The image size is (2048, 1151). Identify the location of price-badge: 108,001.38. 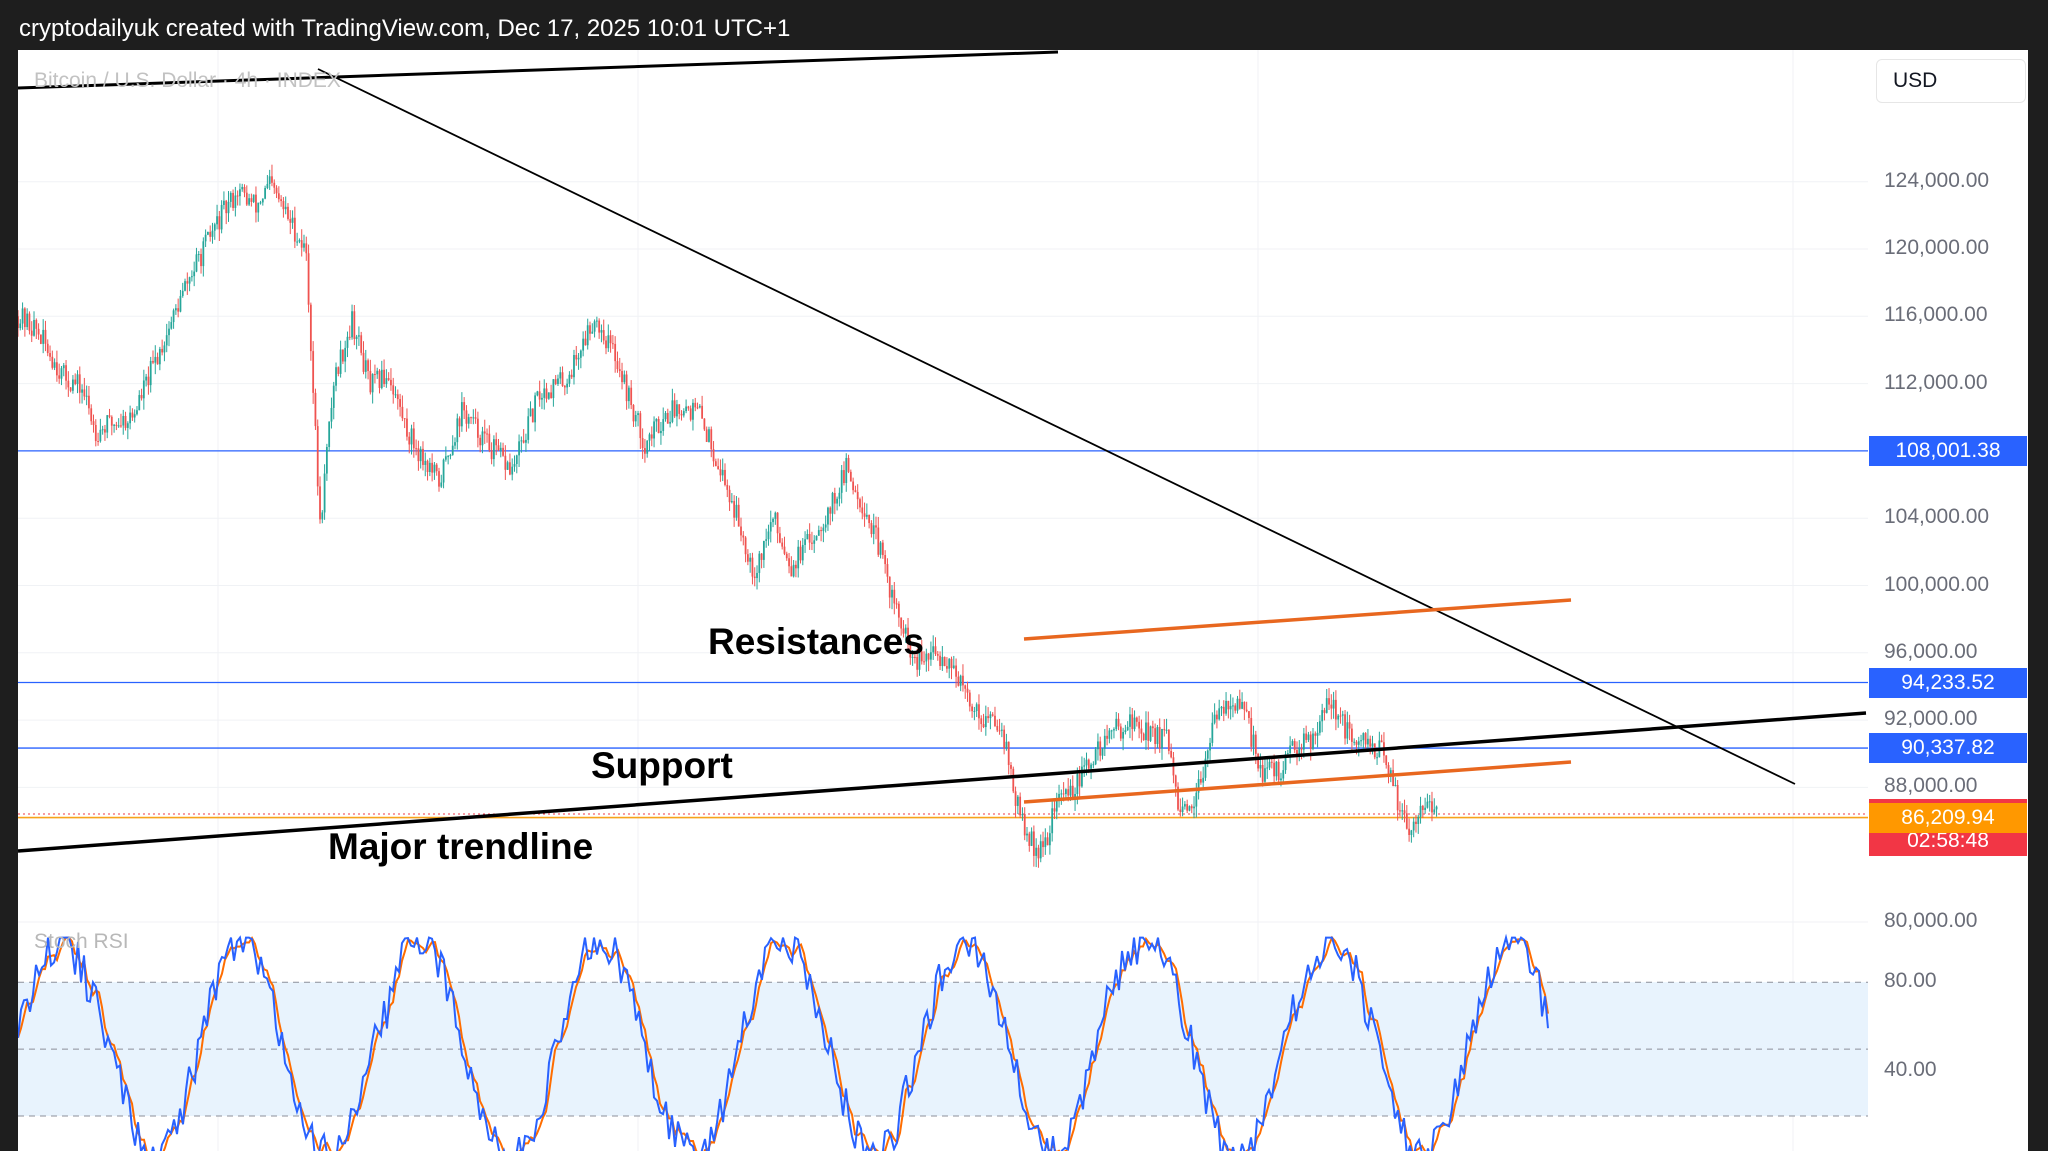
(1948, 450).